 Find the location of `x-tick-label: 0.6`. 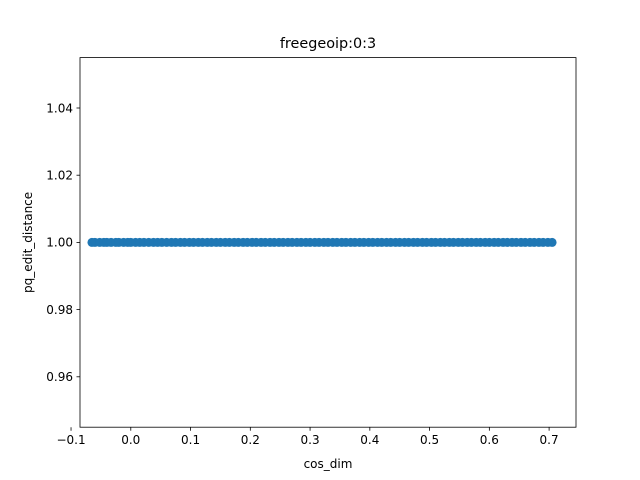

x-tick-label: 0.6 is located at coordinates (489, 440).